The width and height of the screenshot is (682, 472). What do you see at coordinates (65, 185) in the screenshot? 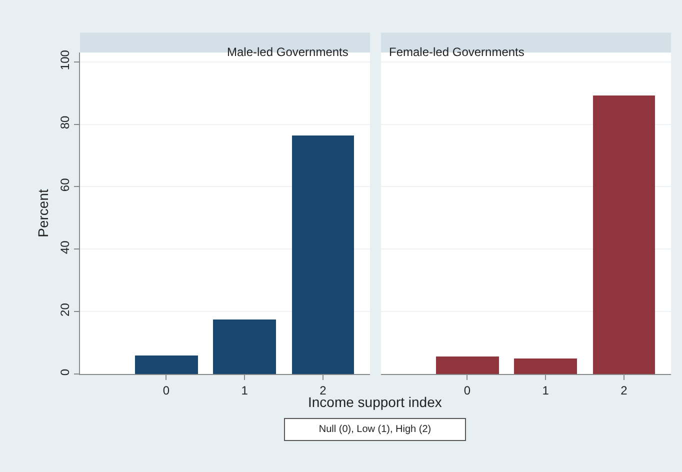
I see `y-tick-label: 60` at bounding box center [65, 185].